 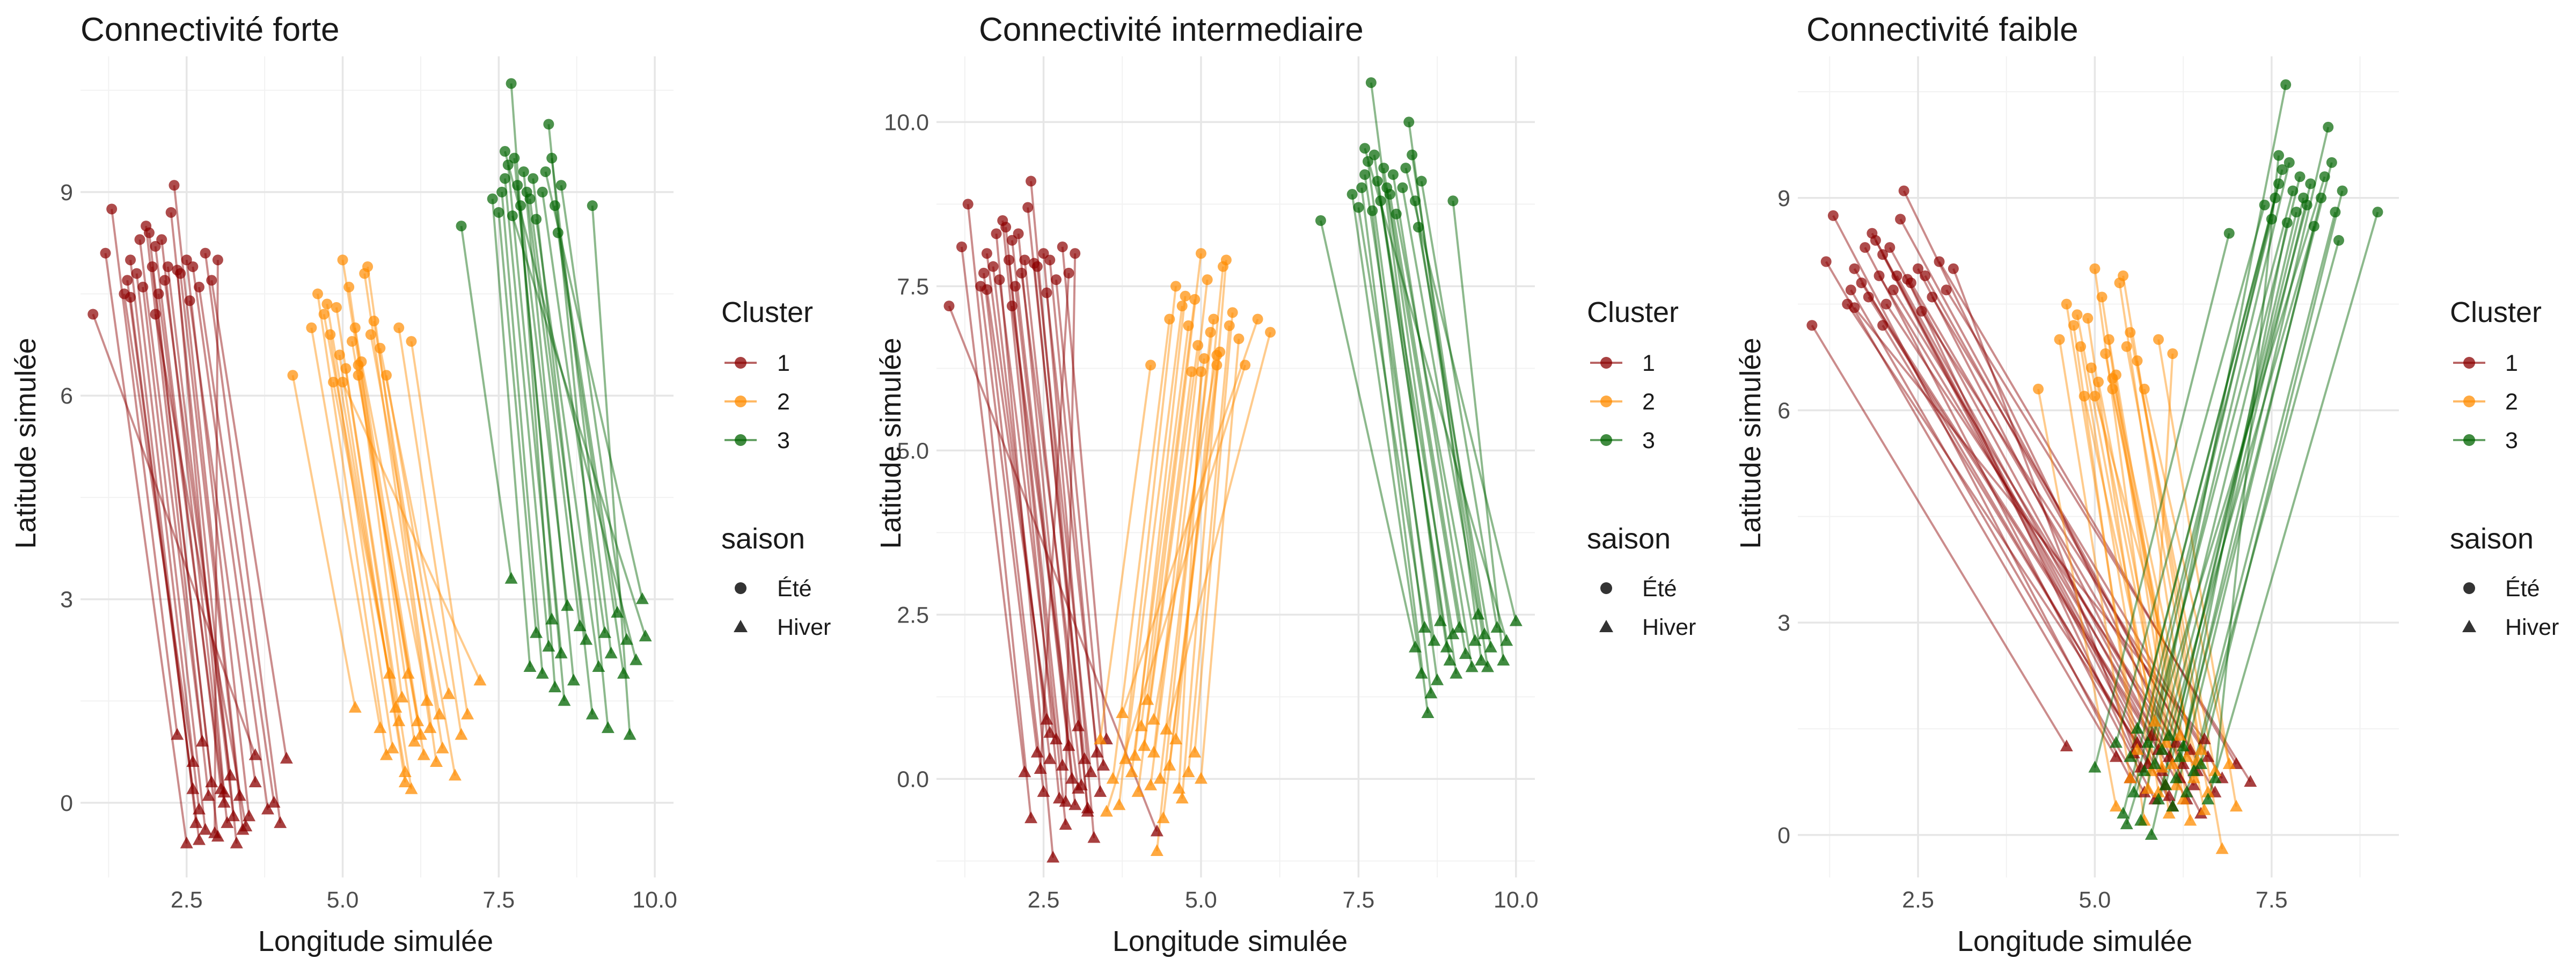 What do you see at coordinates (1629, 539) in the screenshot?
I see `legend-title-saison: saison` at bounding box center [1629, 539].